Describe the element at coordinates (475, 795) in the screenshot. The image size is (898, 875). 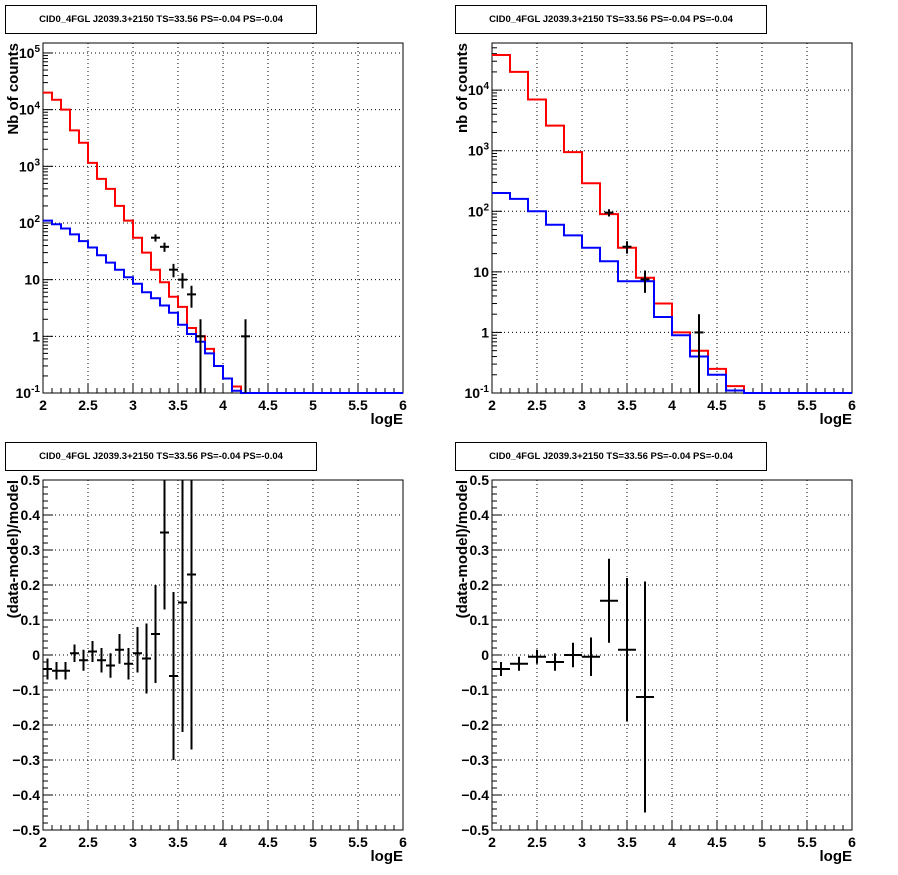
I see `y-tick-label: −0.4` at that location.